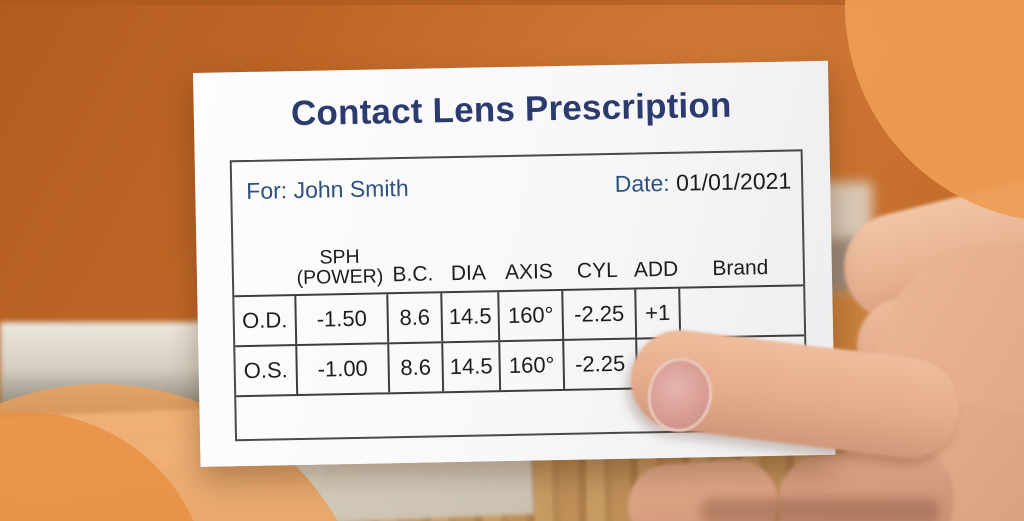 This screenshot has height=521, width=1024. What do you see at coordinates (341, 319) in the screenshot?
I see `od-sph-value: -1.50` at bounding box center [341, 319].